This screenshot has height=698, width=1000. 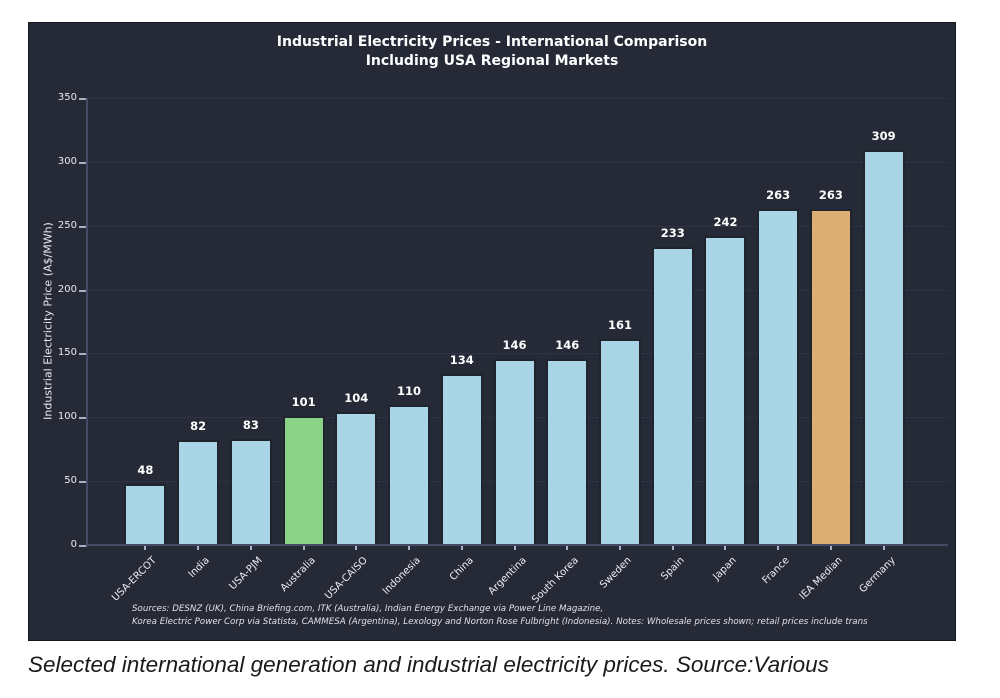 I want to click on bar-china, so click(x=461, y=459).